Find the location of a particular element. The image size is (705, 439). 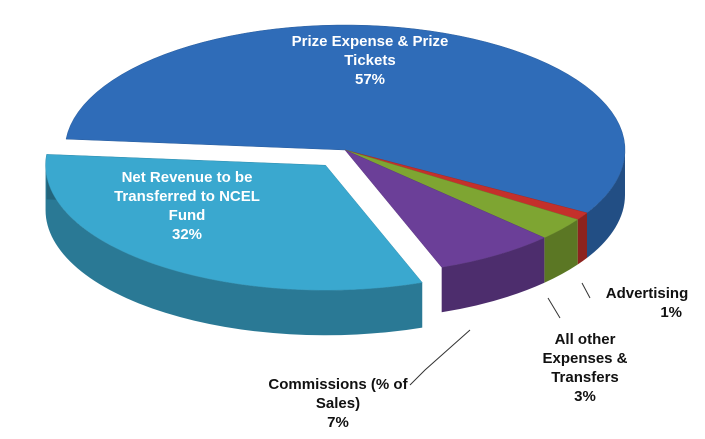

slice-name: Commissions (% of Sales) is located at coordinates (338, 394).